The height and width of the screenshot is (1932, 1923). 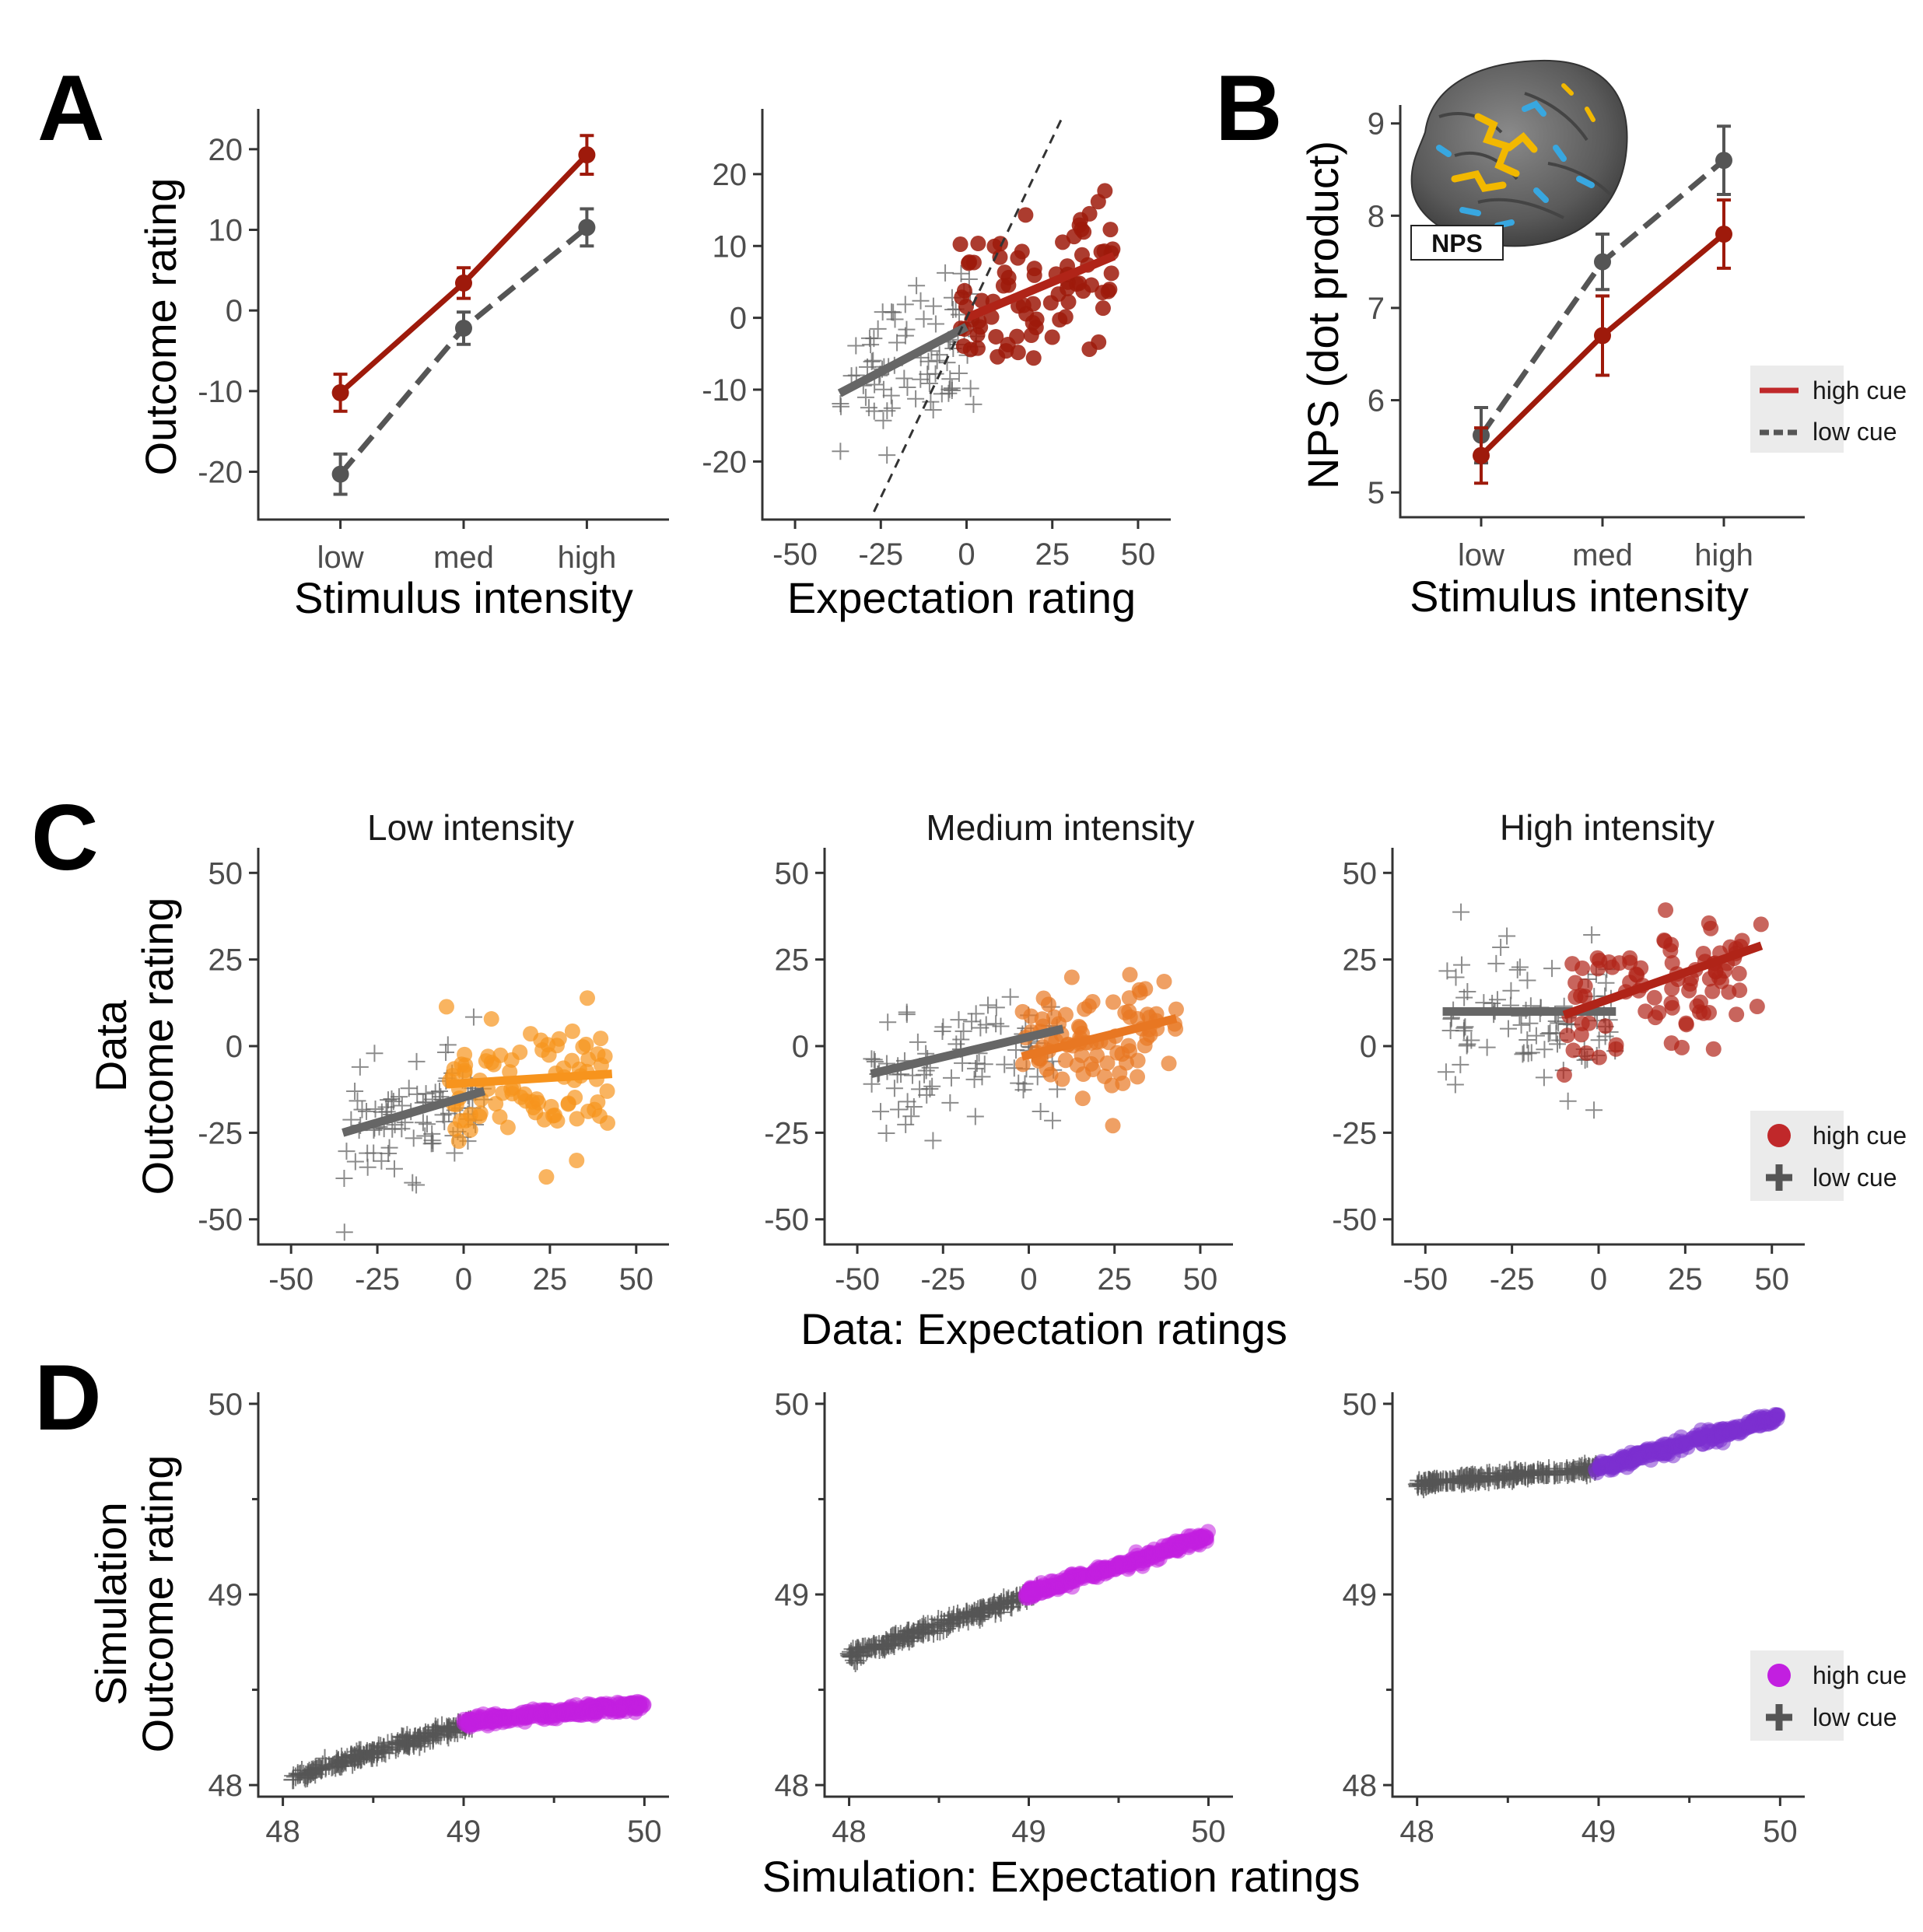 I want to click on d2-ytick-label-0: 50, so click(x=793, y=1405).